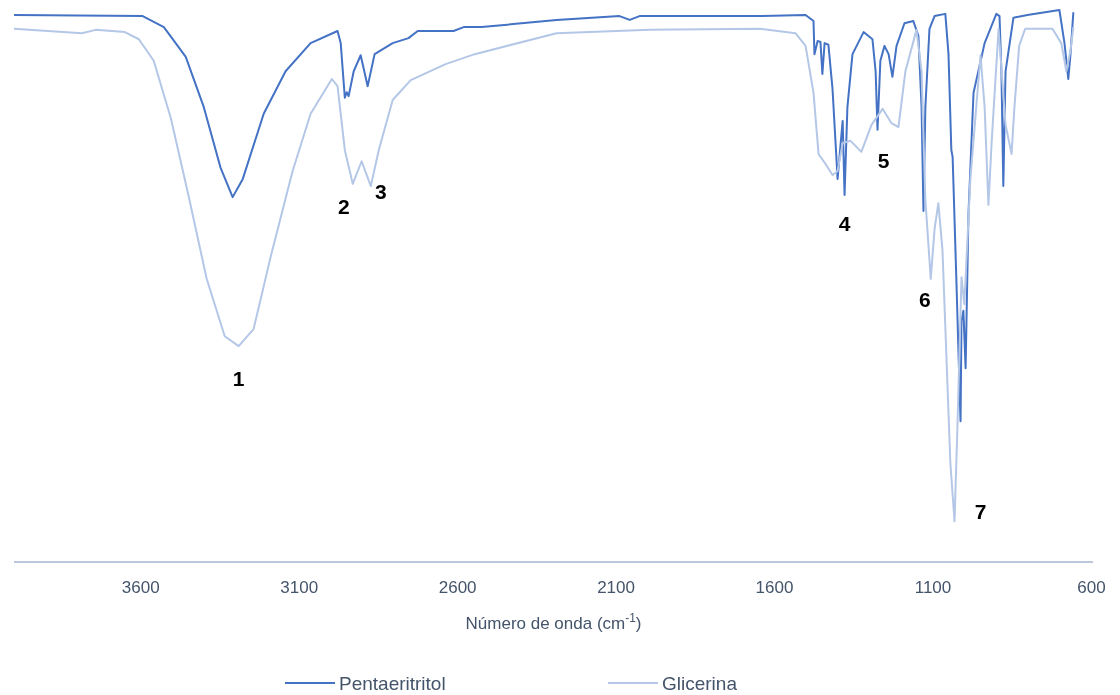  I want to click on annotation: 7, so click(980, 511).